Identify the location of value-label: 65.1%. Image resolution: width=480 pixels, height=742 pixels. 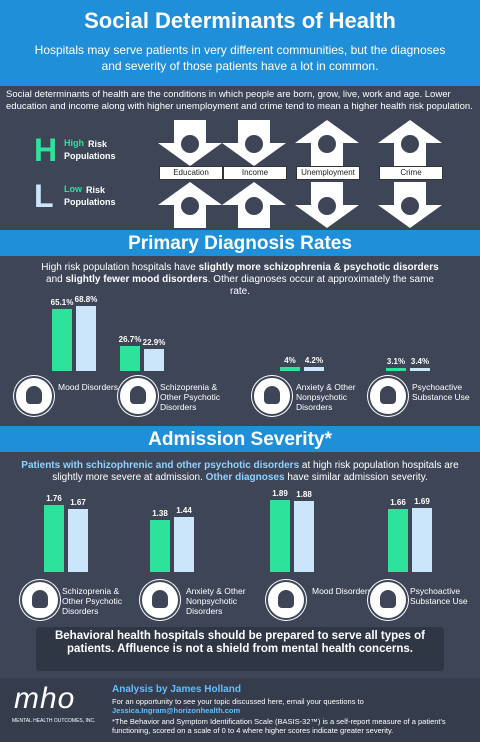
(62, 303).